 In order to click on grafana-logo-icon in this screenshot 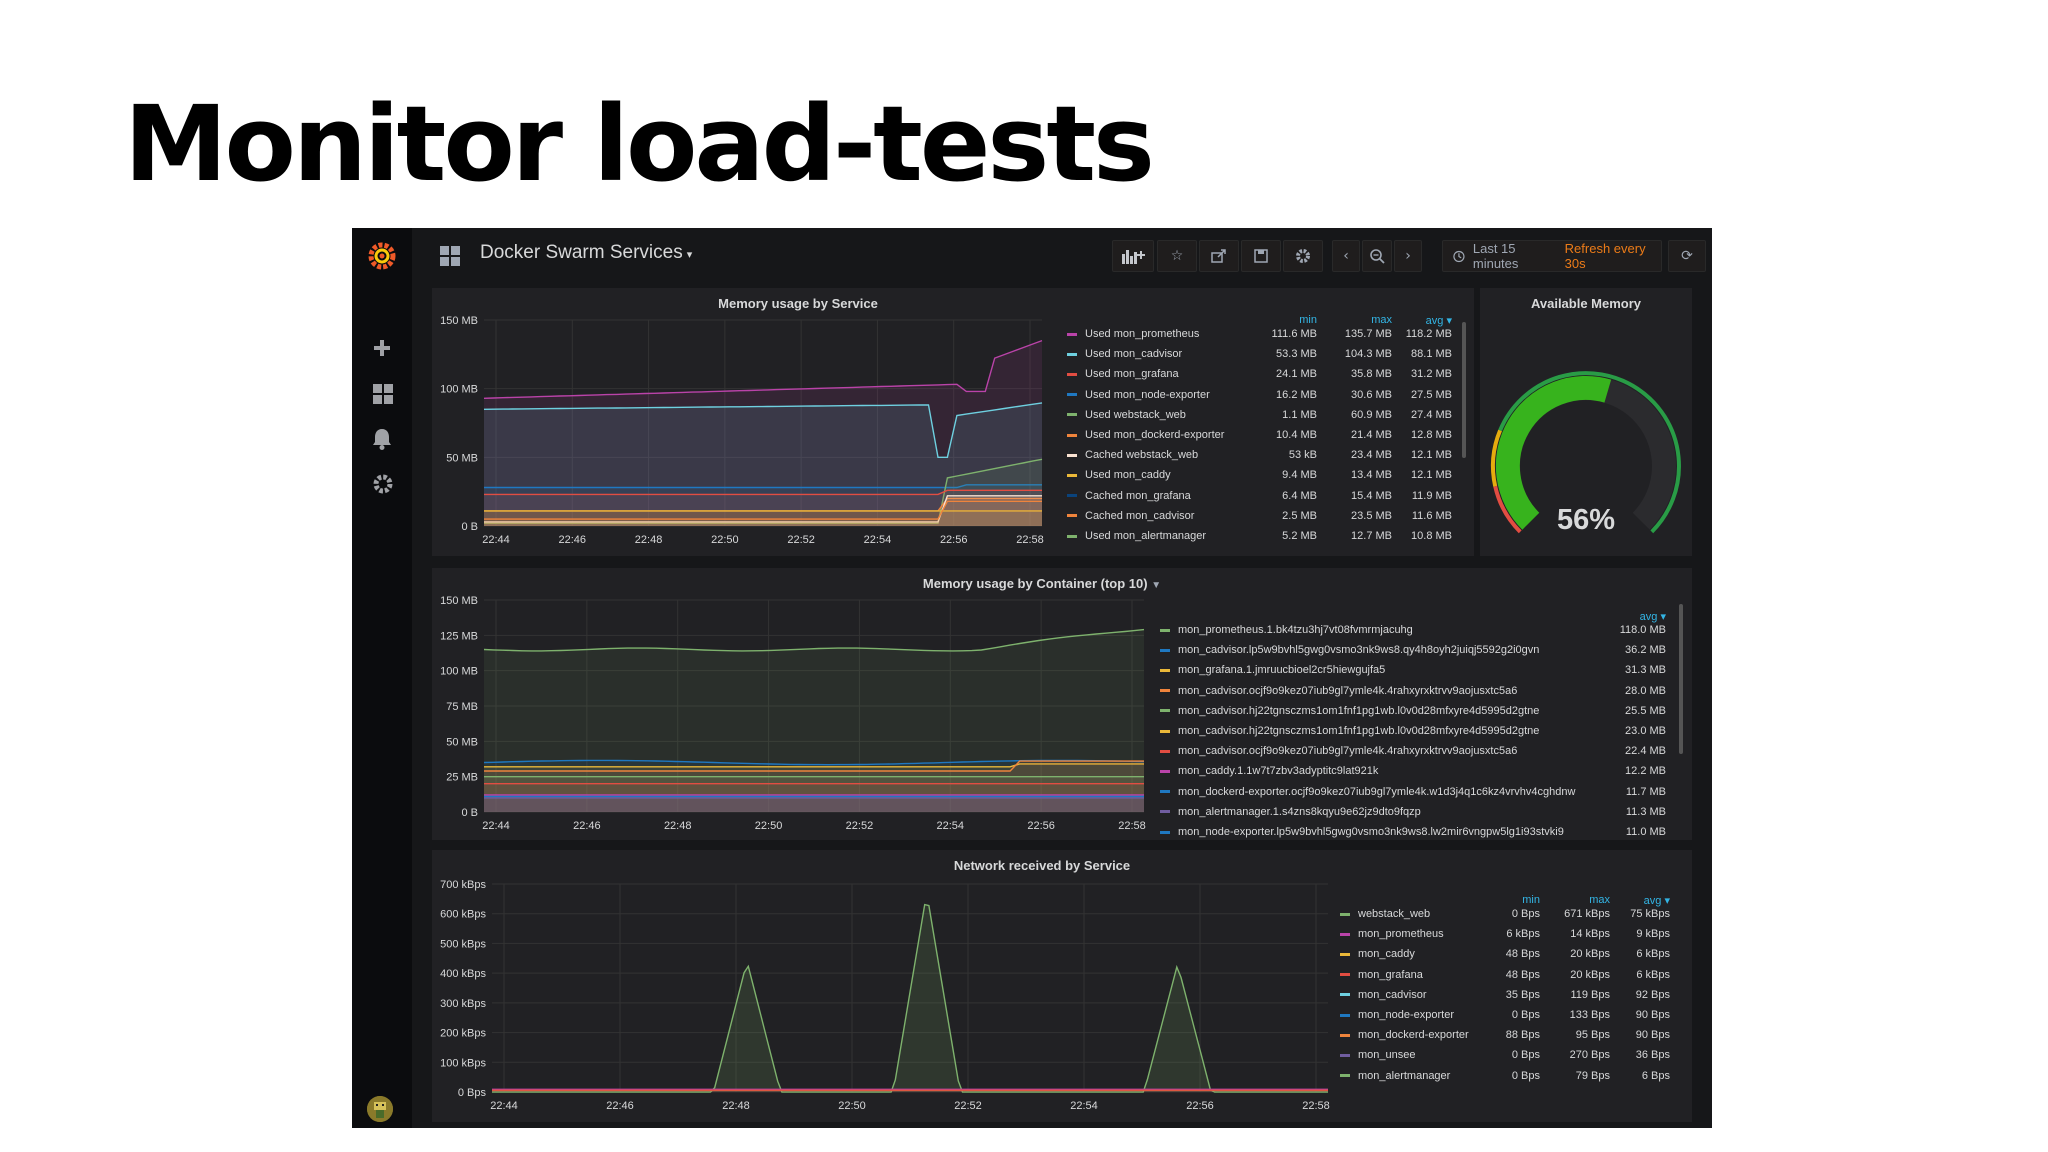, I will do `click(382, 258)`.